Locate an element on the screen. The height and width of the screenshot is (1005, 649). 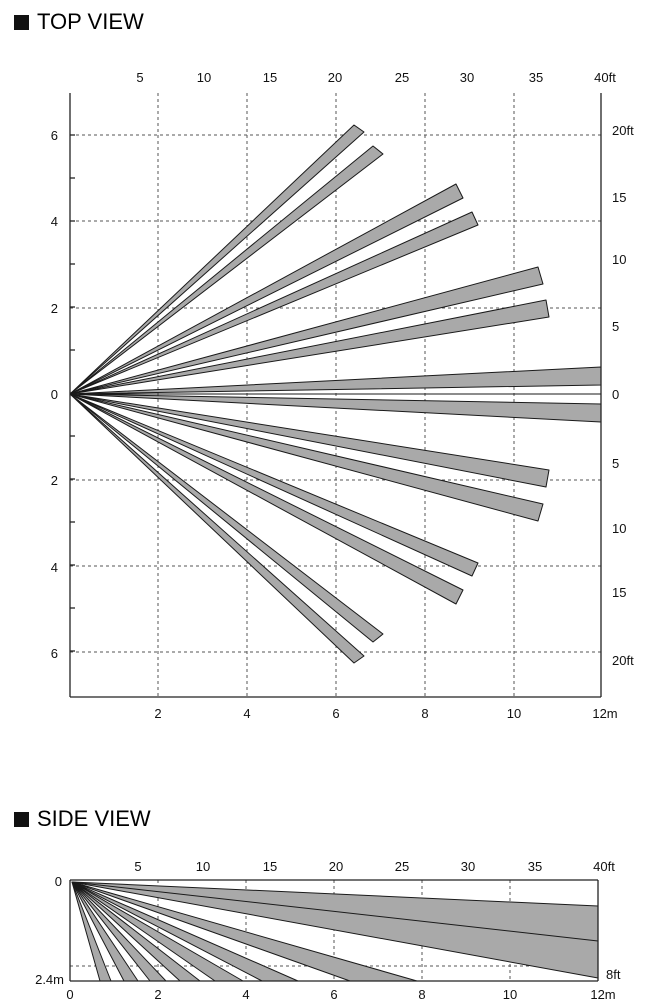
top-bottom-m-label: 12m is located at coordinates (604, 713).